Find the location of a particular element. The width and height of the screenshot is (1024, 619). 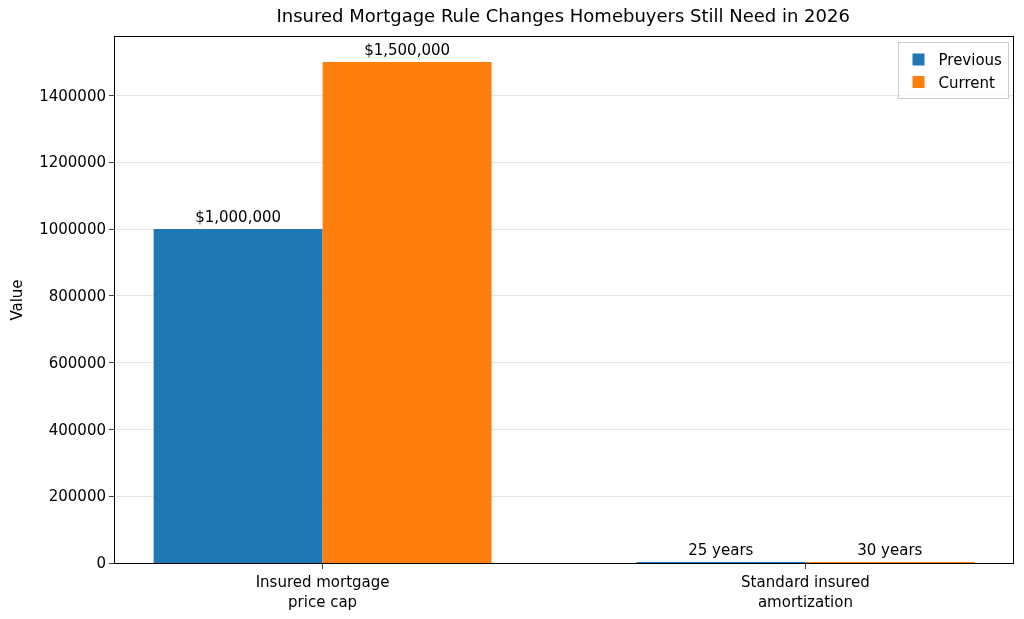

x-tick-label: Standard insured amortization is located at coordinates (805, 592).